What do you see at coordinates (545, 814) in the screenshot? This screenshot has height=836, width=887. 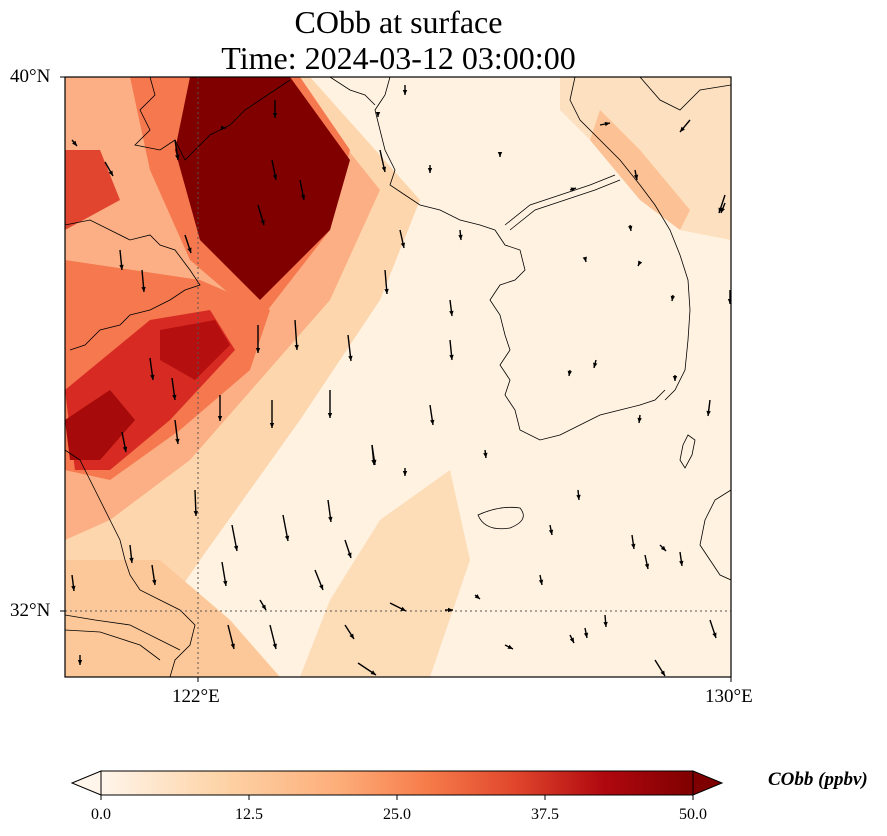 I see `colorbar-tick-label: 37.5` at bounding box center [545, 814].